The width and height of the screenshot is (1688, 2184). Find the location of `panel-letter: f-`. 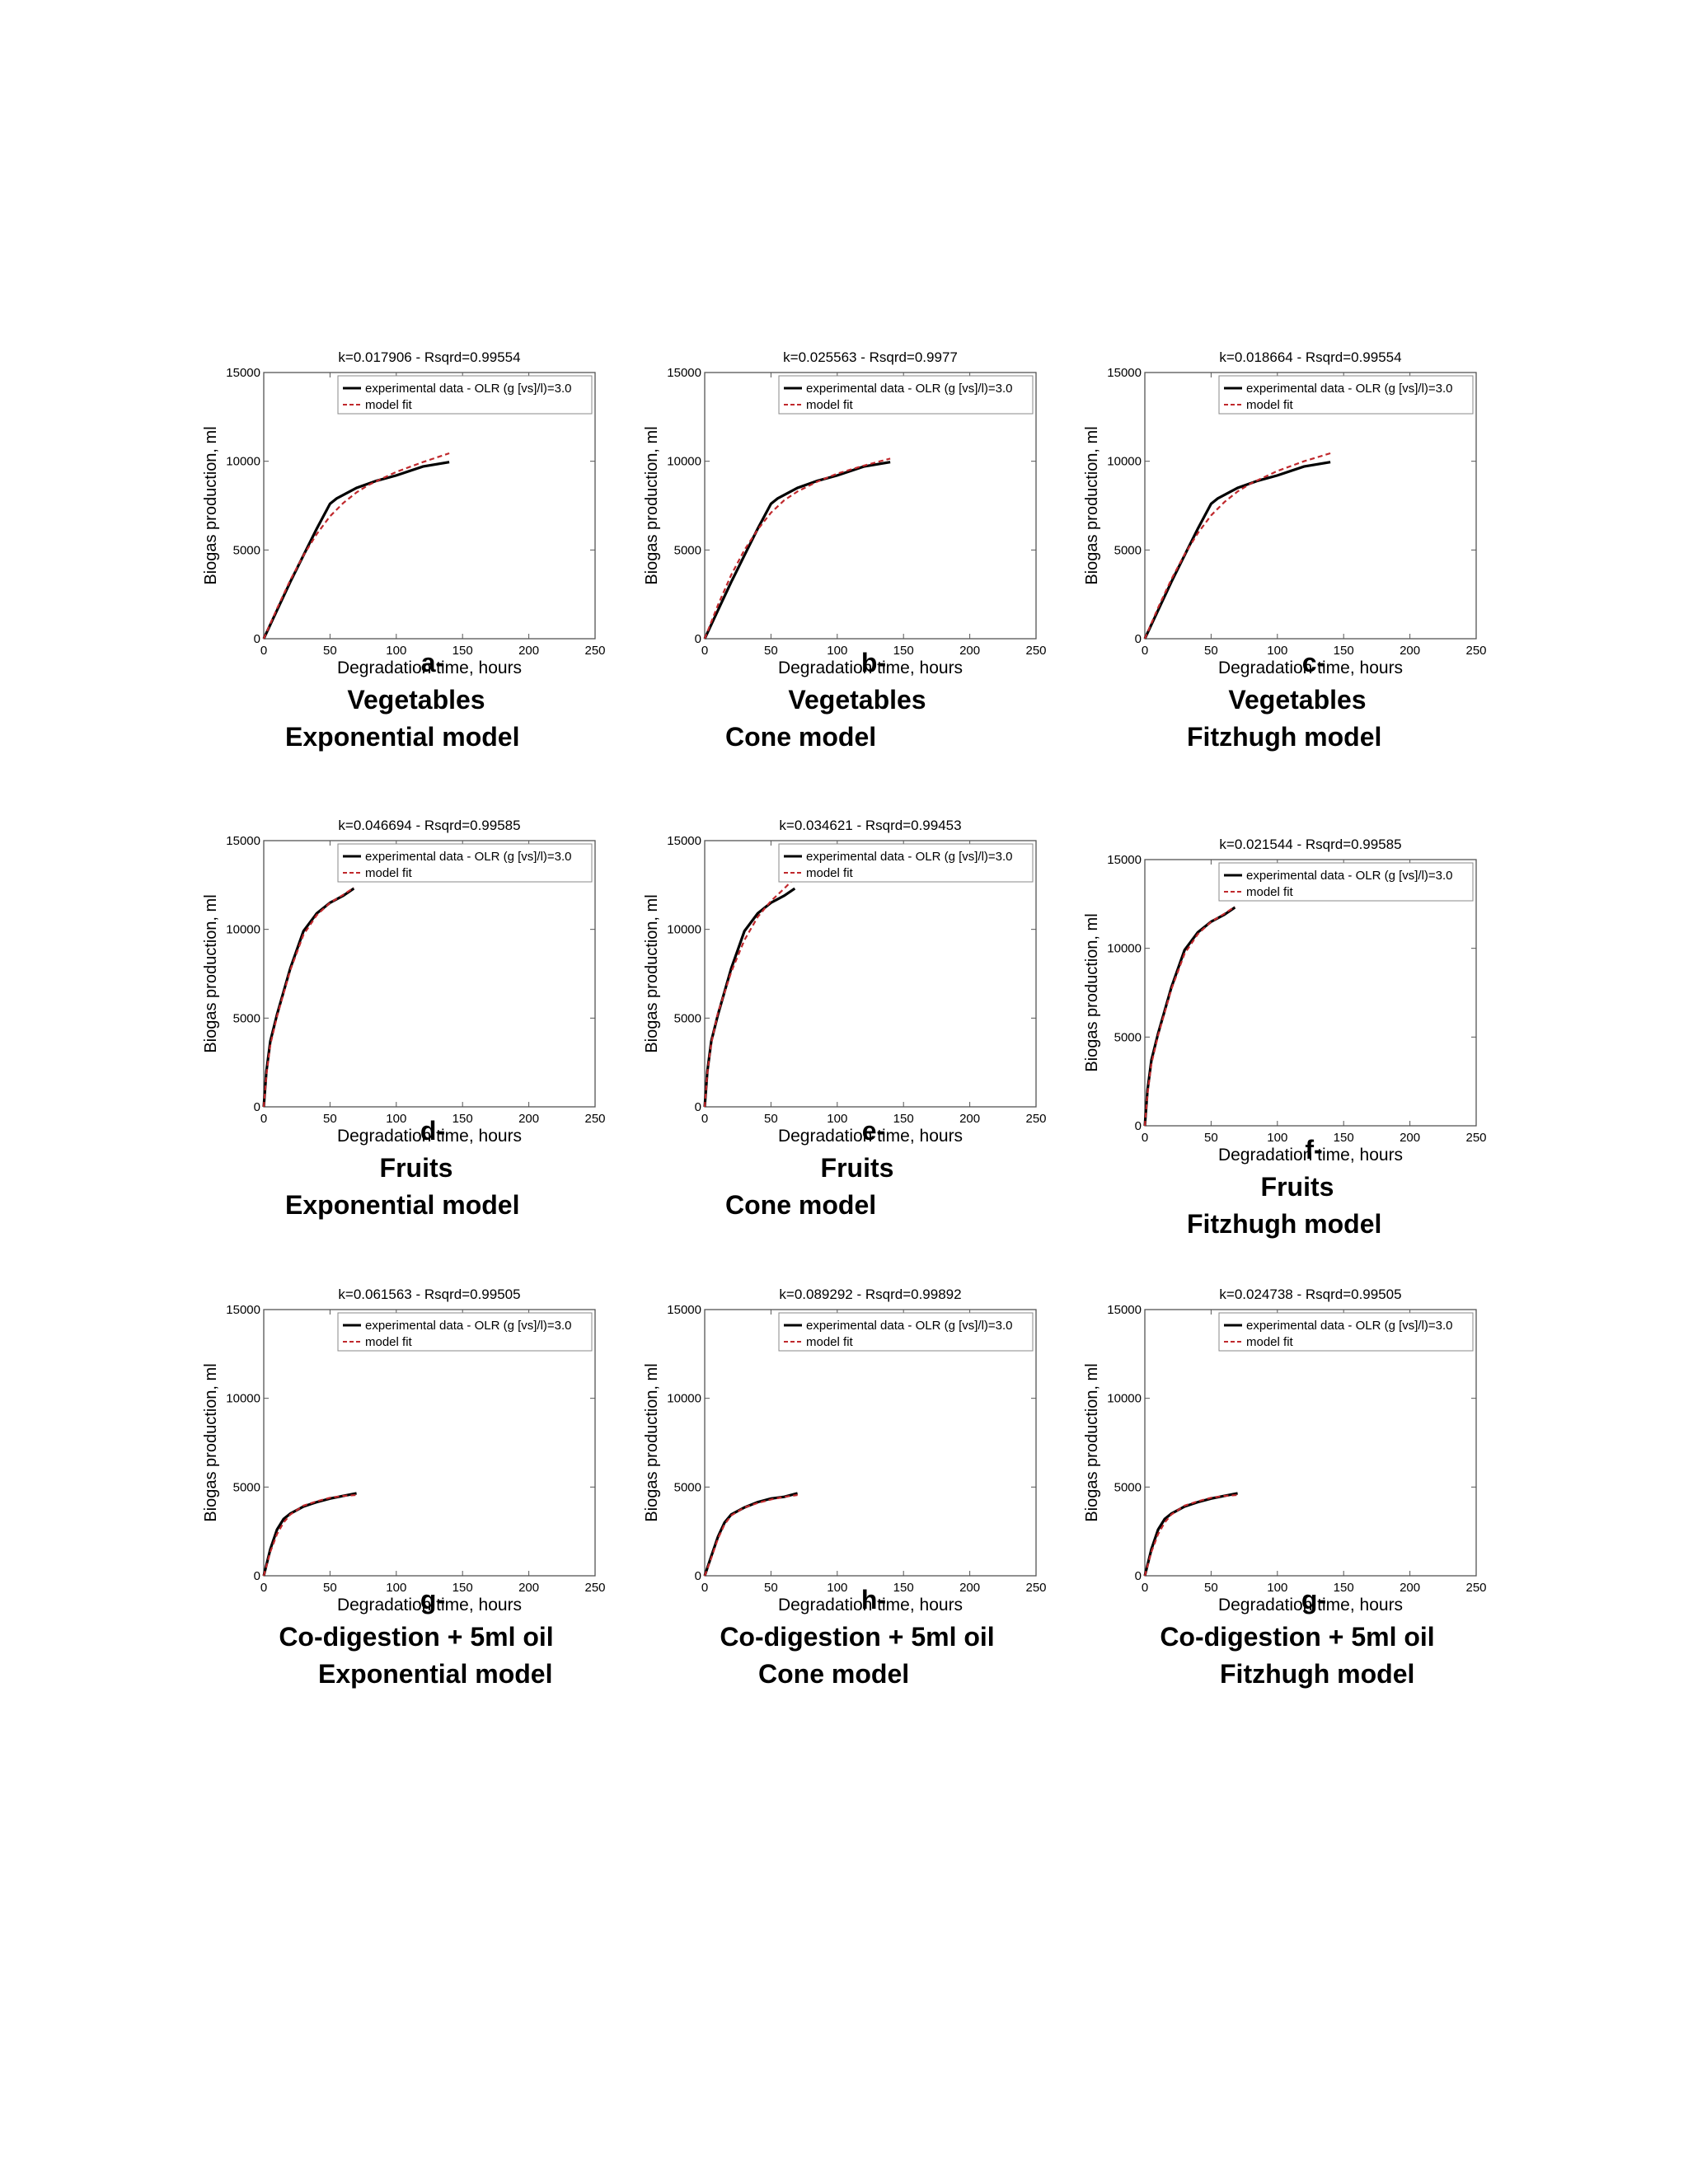

panel-letter: f- is located at coordinates (1313, 1150).